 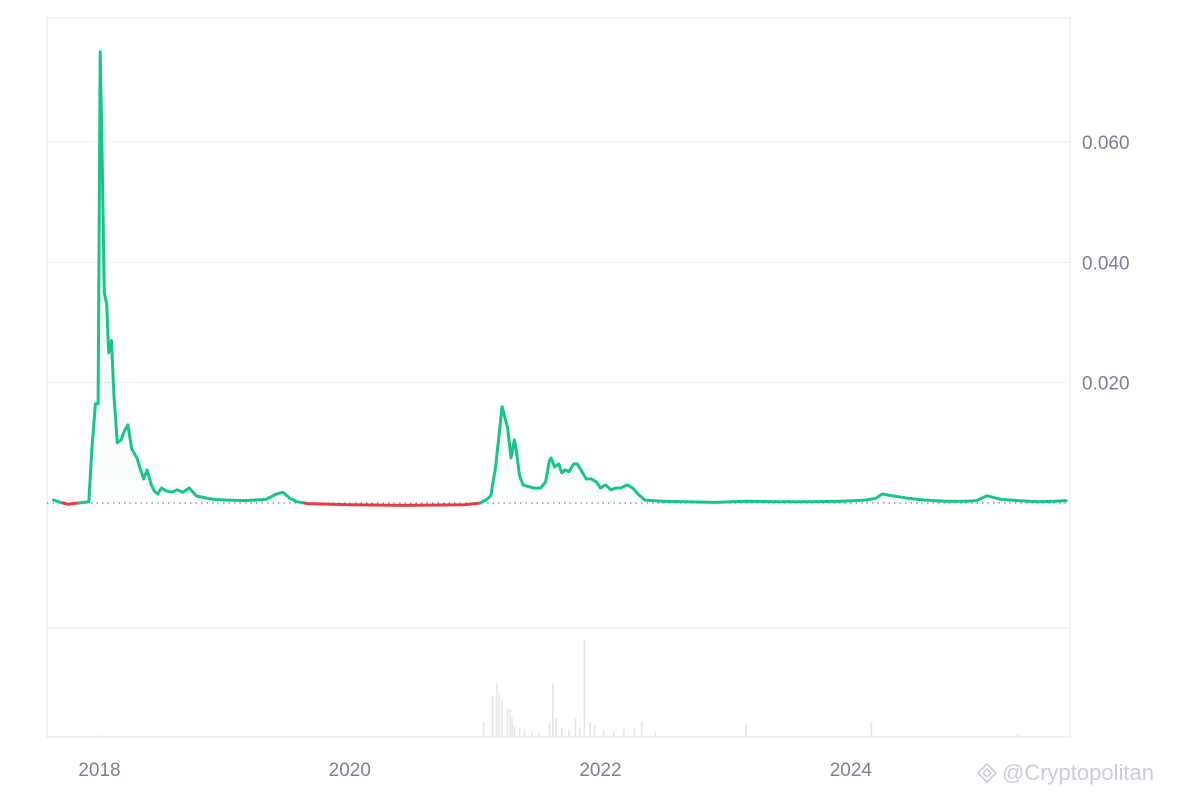 What do you see at coordinates (987, 773) in the screenshot?
I see `binance-diamond-icon` at bounding box center [987, 773].